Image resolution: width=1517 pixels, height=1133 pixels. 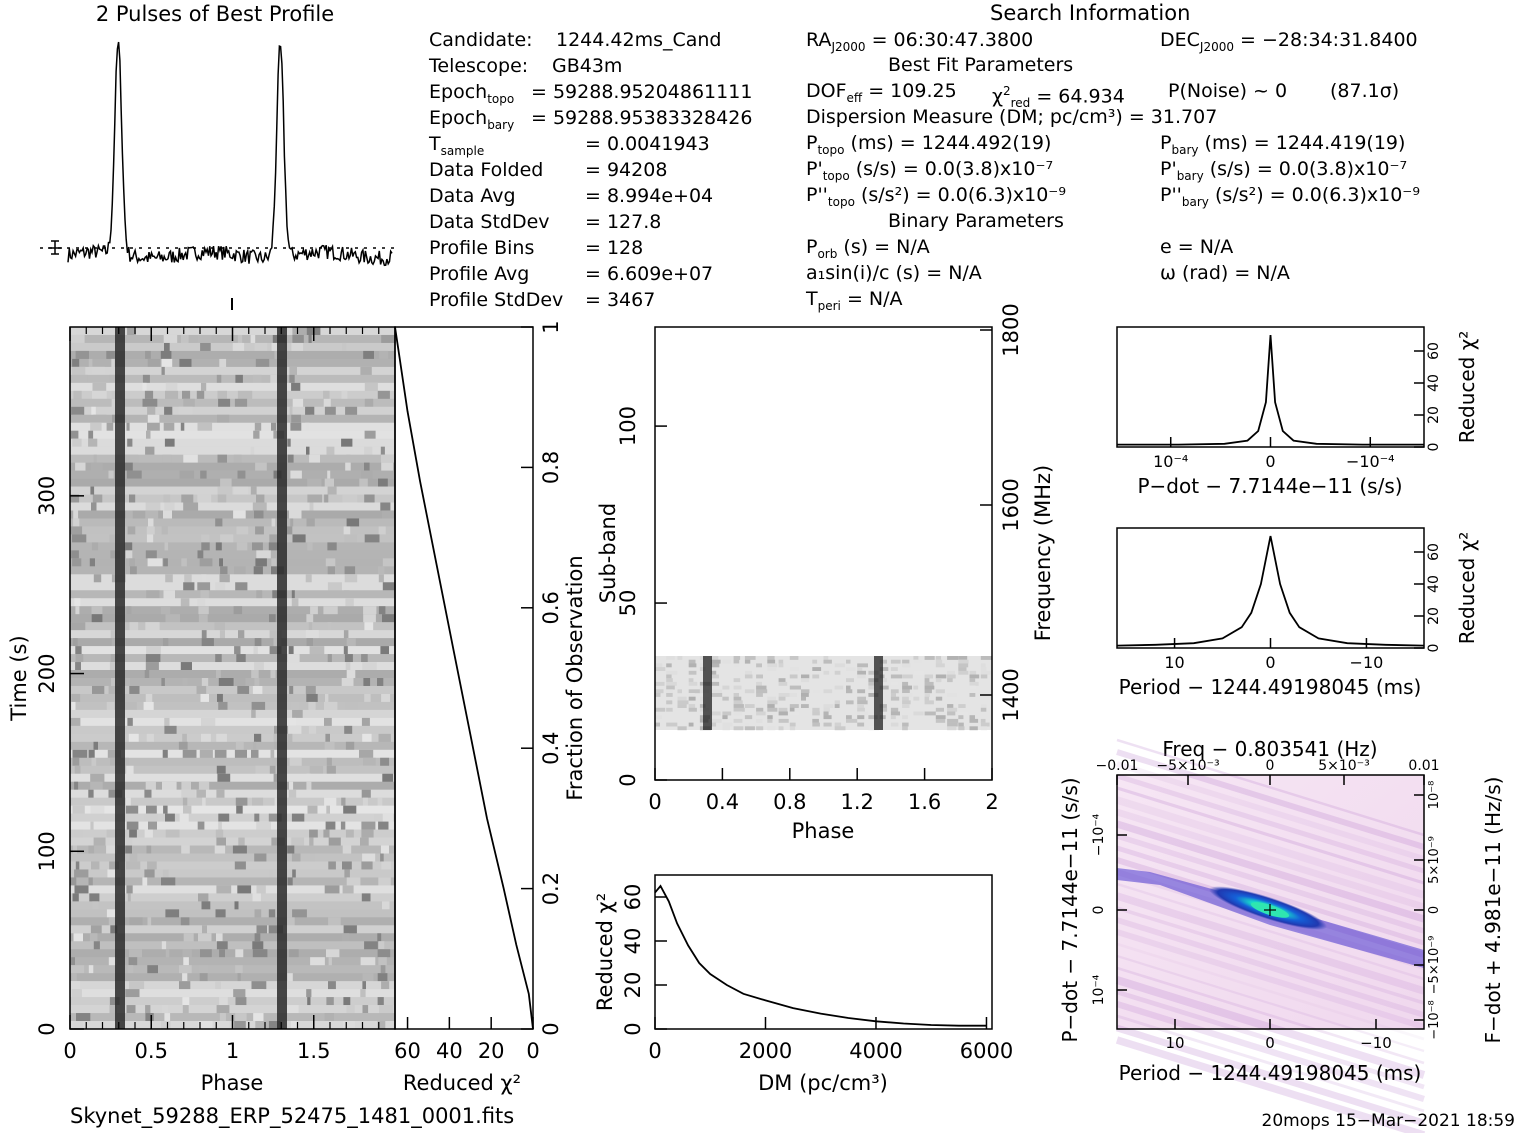 I want to click on period-curve-line, so click(x=1270, y=591).